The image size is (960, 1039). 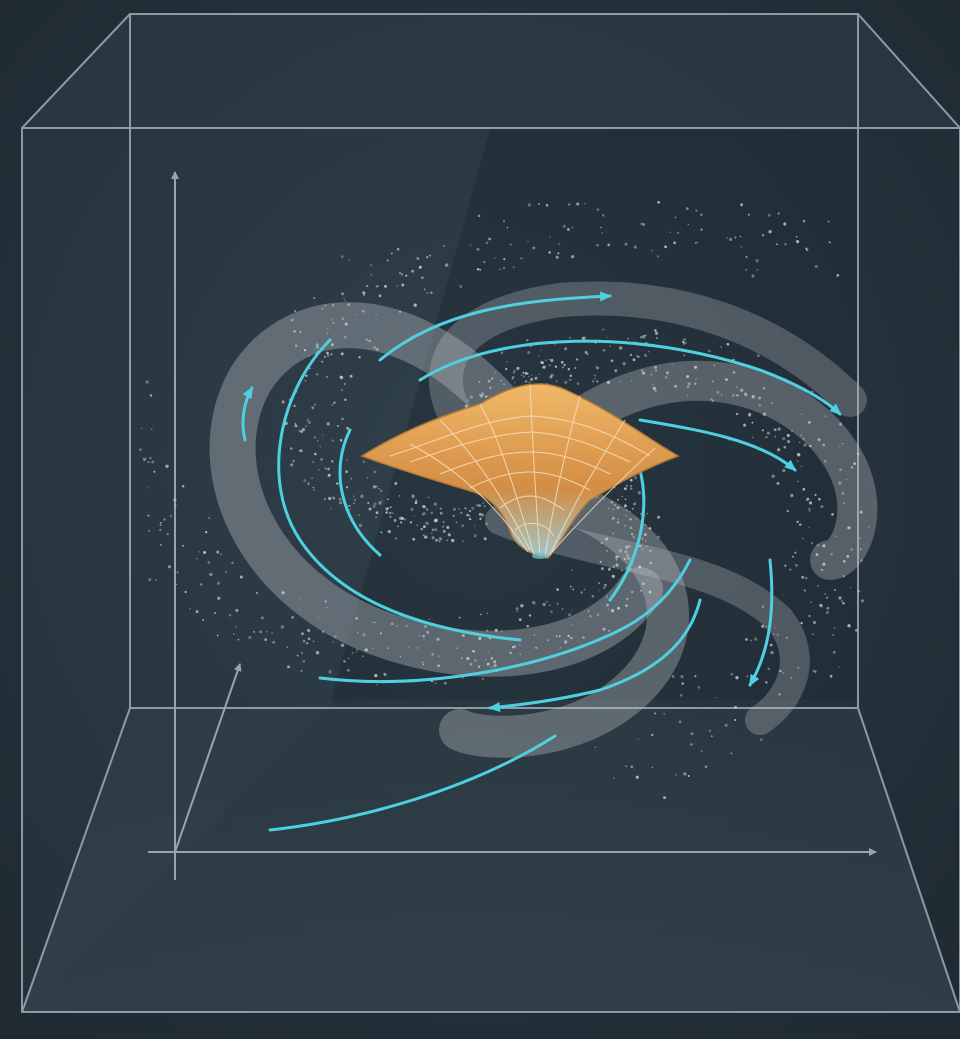 What do you see at coordinates (522, 470) in the screenshot?
I see `well-mesh` at bounding box center [522, 470].